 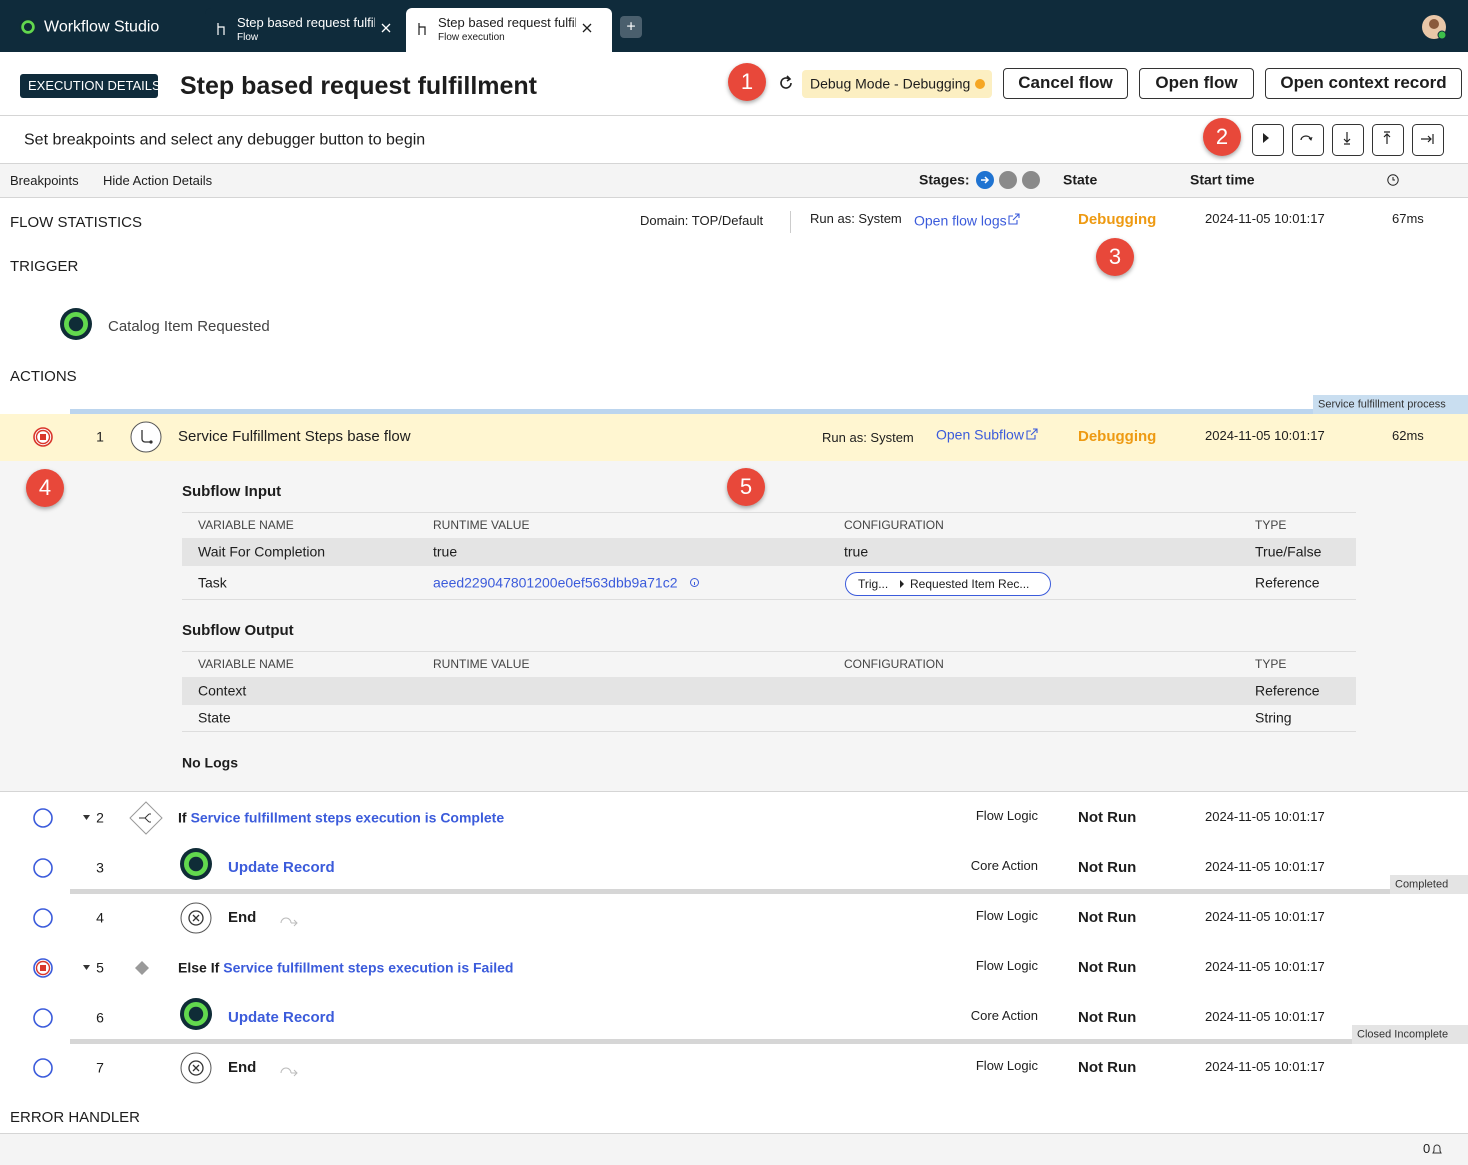 What do you see at coordinates (734, 1149) in the screenshot?
I see `footer` at bounding box center [734, 1149].